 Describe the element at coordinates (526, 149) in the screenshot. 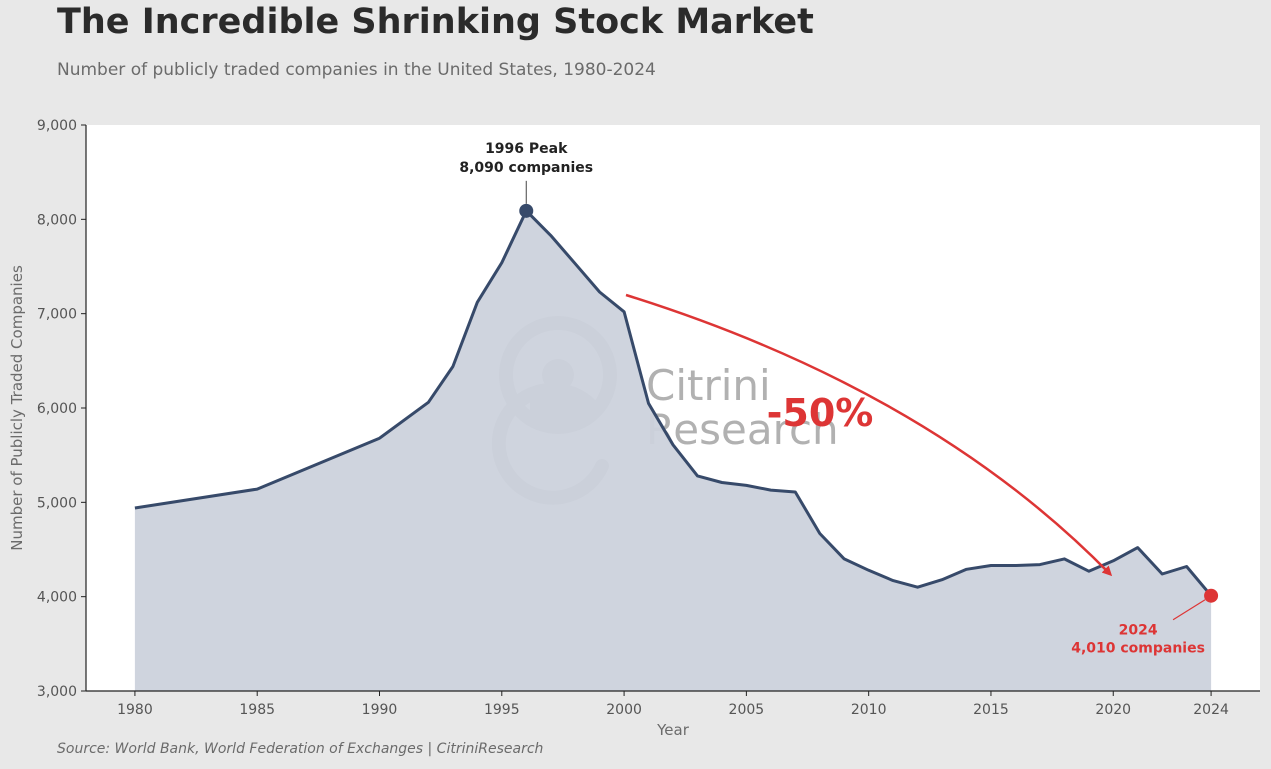

I see `peak-annotation-title: 1996 Peak` at that location.